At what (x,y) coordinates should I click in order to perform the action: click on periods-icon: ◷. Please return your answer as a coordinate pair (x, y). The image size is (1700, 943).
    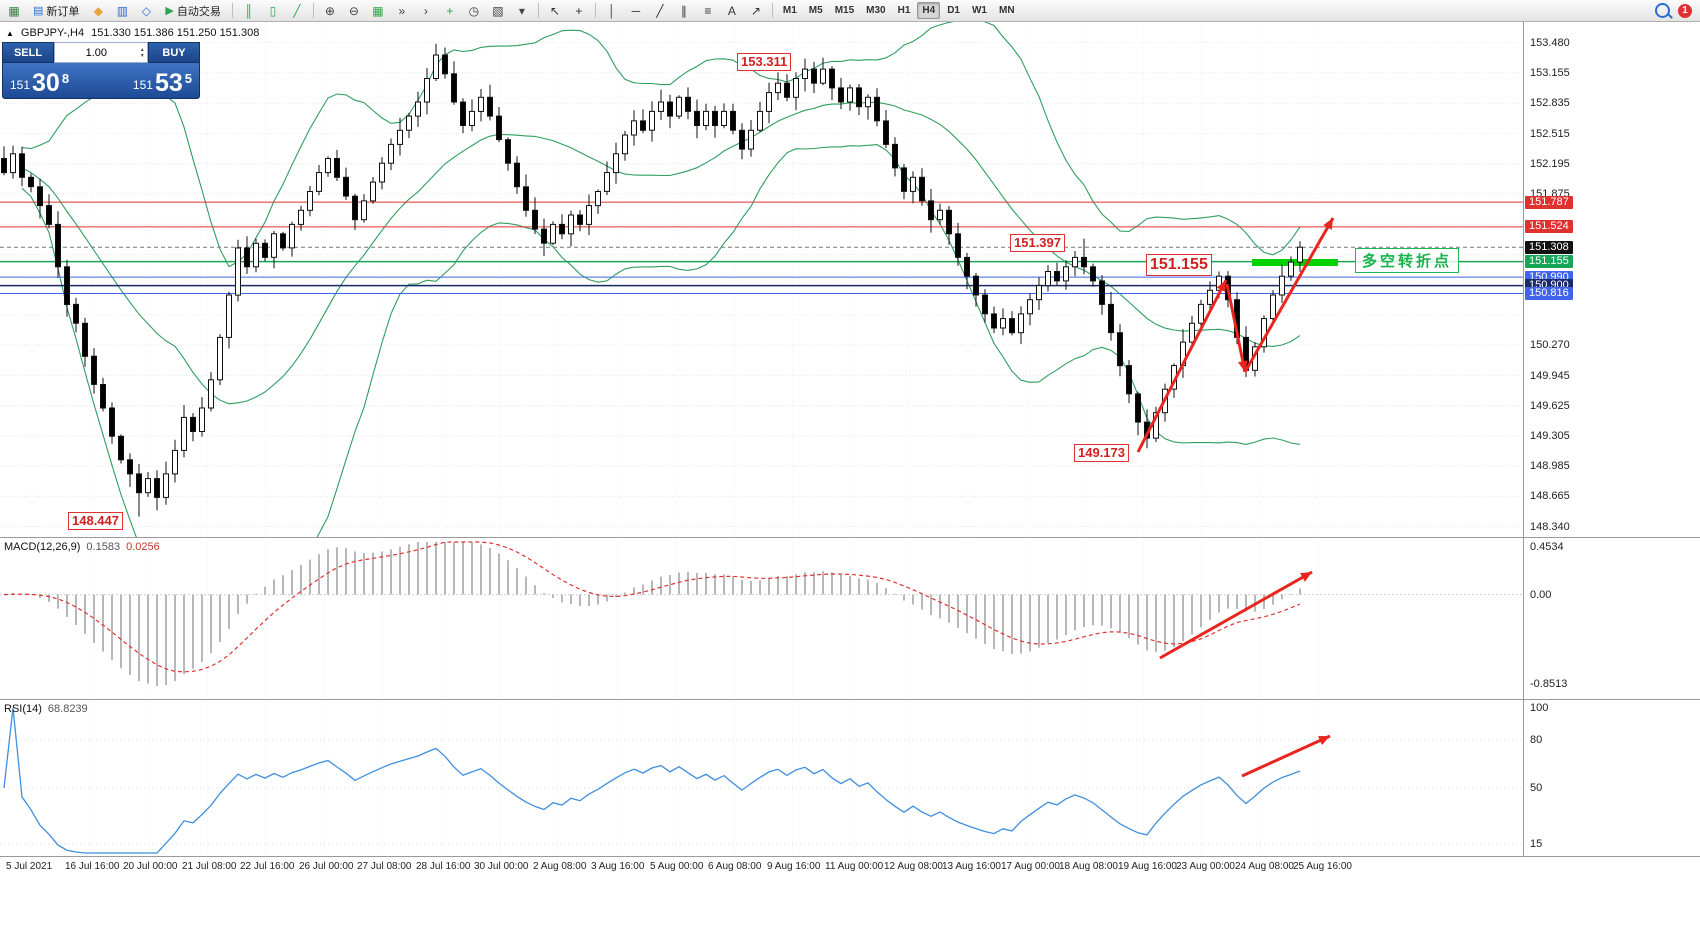
    Looking at the image, I should click on (474, 11).